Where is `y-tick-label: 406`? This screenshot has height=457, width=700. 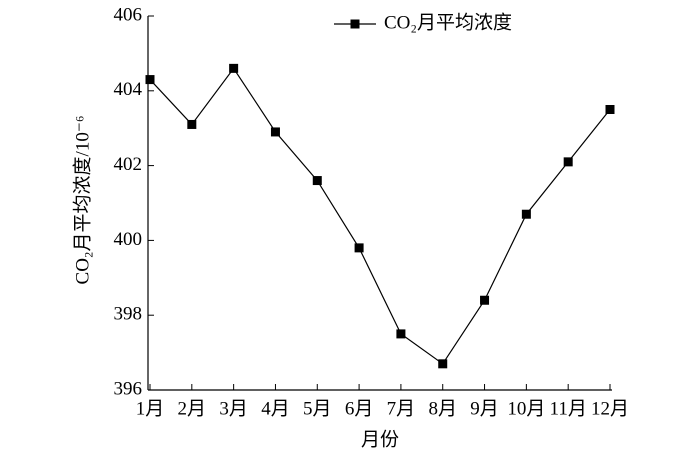
y-tick-label: 406 is located at coordinates (128, 14).